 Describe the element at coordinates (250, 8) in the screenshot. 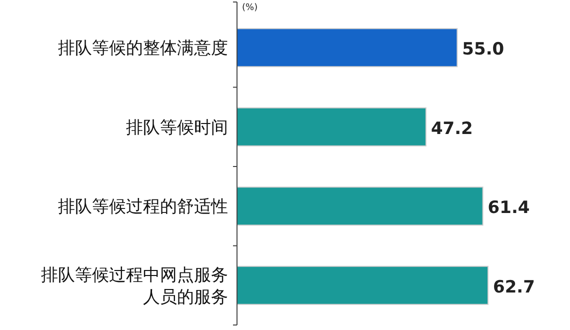

I see `x-axis-title: (%)` at that location.